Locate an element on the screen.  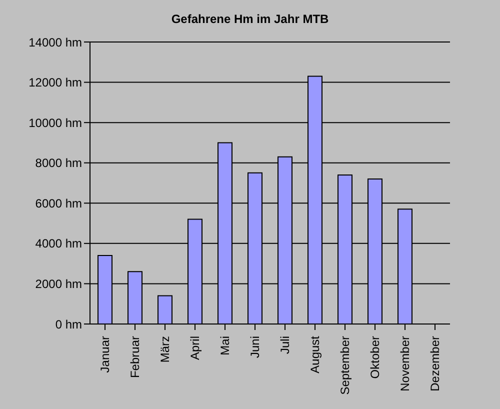
x-tick-label: Oktober is located at coordinates (375, 357).